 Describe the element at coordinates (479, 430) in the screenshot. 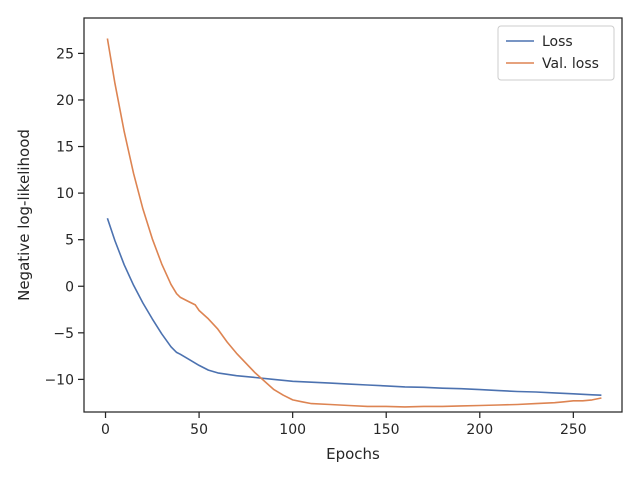

I see `x-tick-label: 200` at that location.